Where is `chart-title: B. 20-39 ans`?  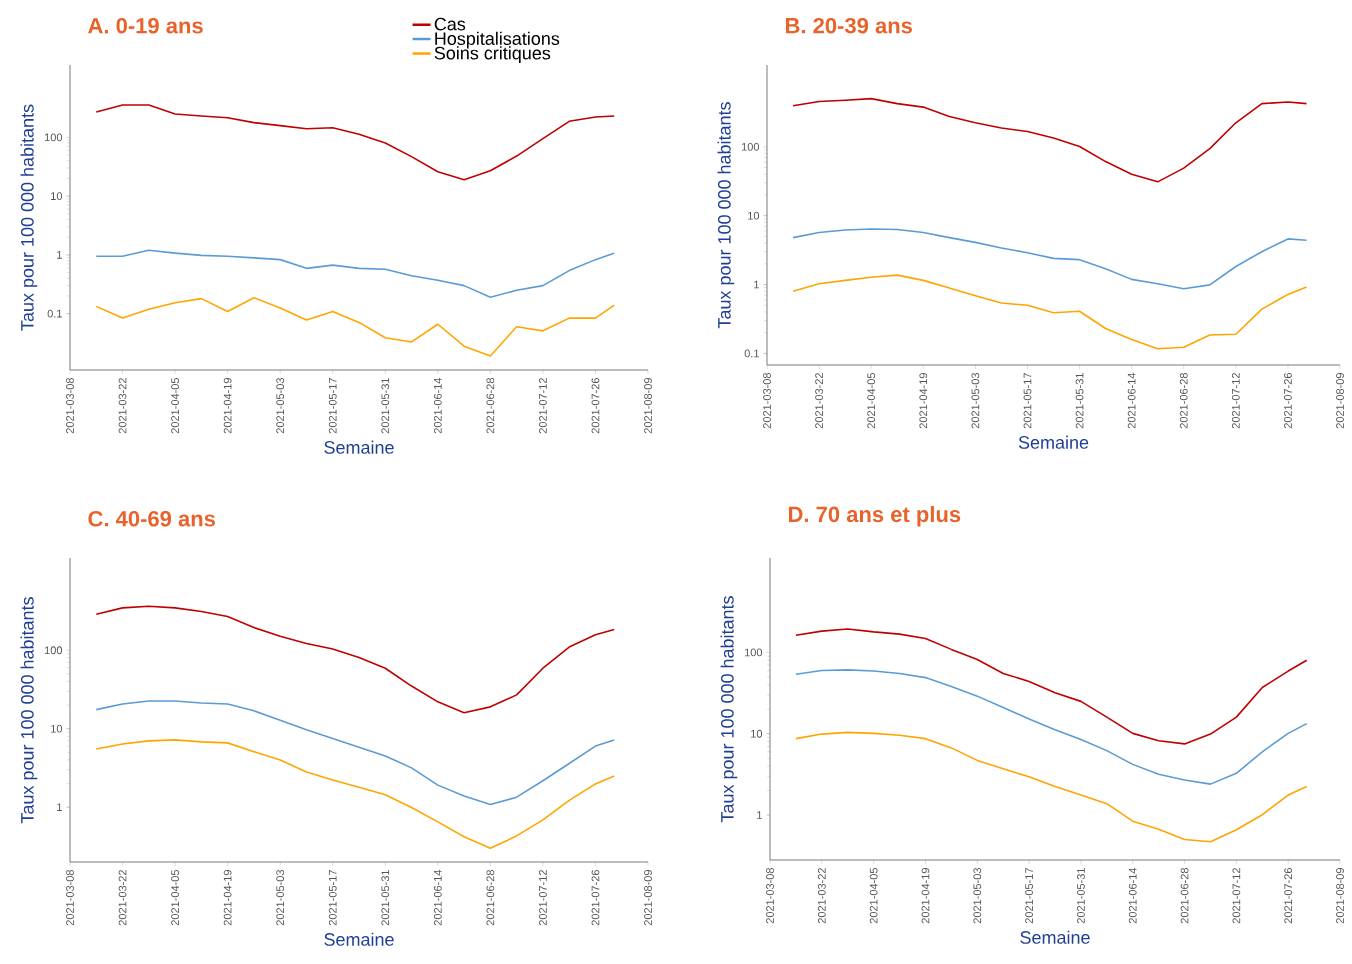
chart-title: B. 20-39 ans is located at coordinates (849, 25).